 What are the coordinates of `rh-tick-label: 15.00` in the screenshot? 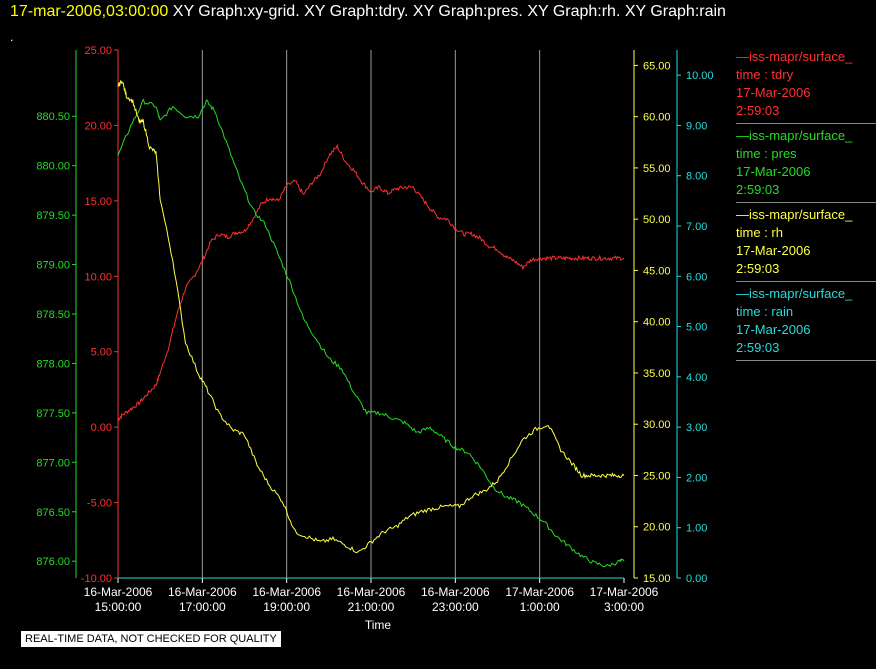 It's located at (657, 579).